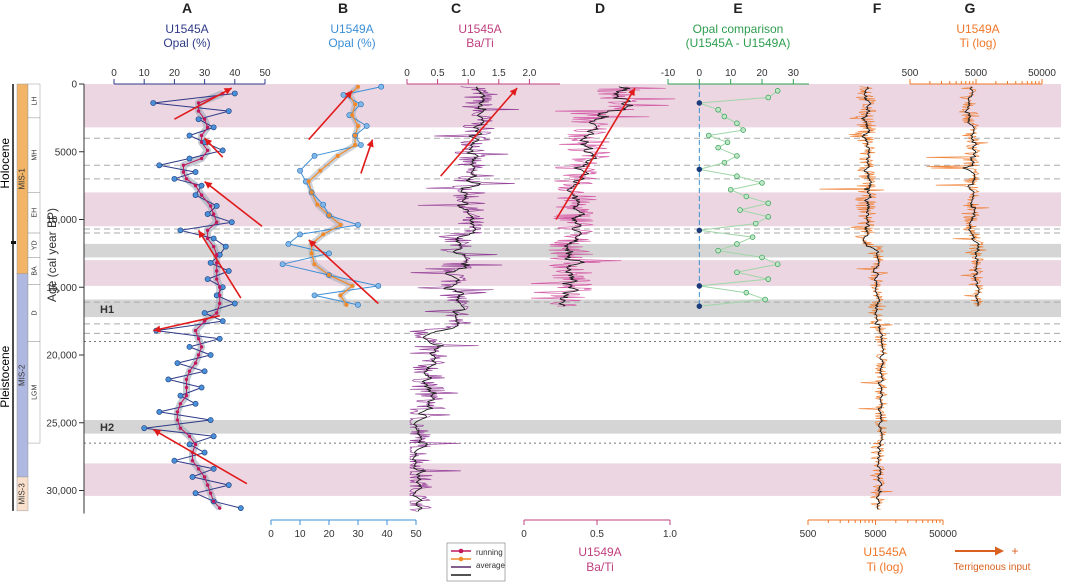  Describe the element at coordinates (6, 376) in the screenshot. I see `epoch-label: Pleistocene` at that location.